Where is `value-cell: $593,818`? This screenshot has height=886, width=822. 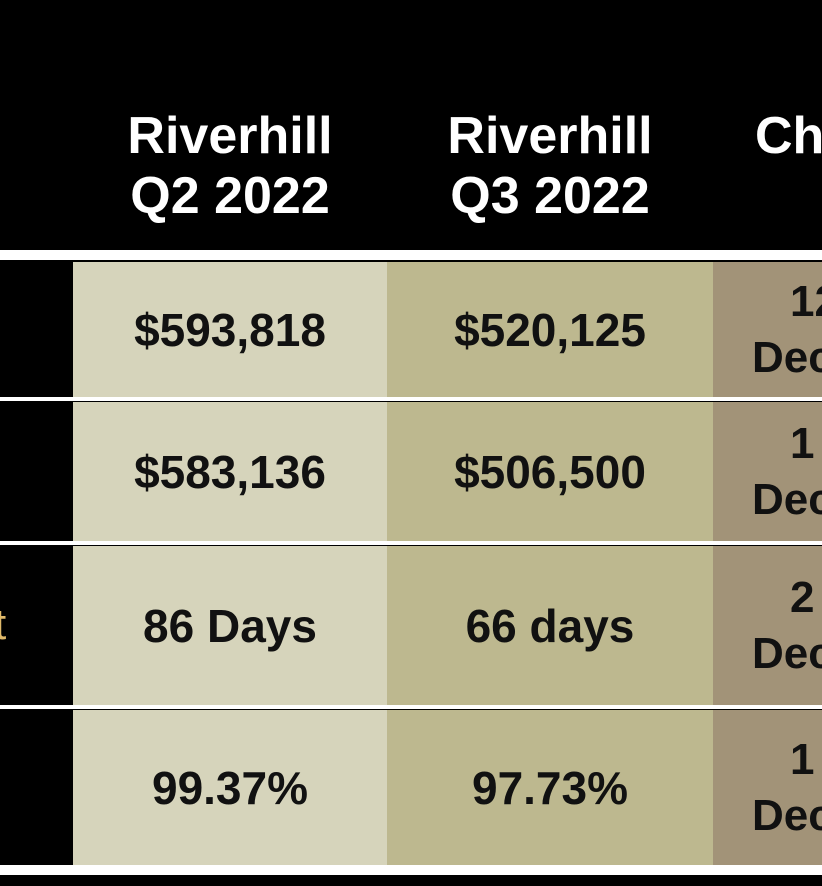 value-cell: $593,818 is located at coordinates (230, 329).